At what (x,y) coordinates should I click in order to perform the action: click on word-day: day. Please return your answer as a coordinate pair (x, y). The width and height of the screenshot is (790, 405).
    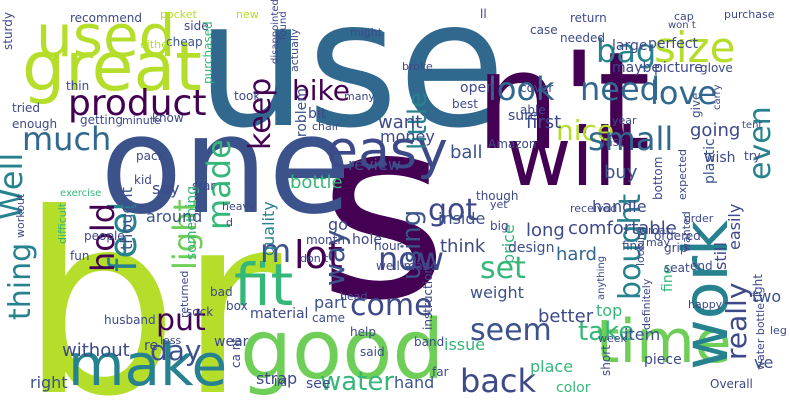
    Looking at the image, I should click on (176, 350).